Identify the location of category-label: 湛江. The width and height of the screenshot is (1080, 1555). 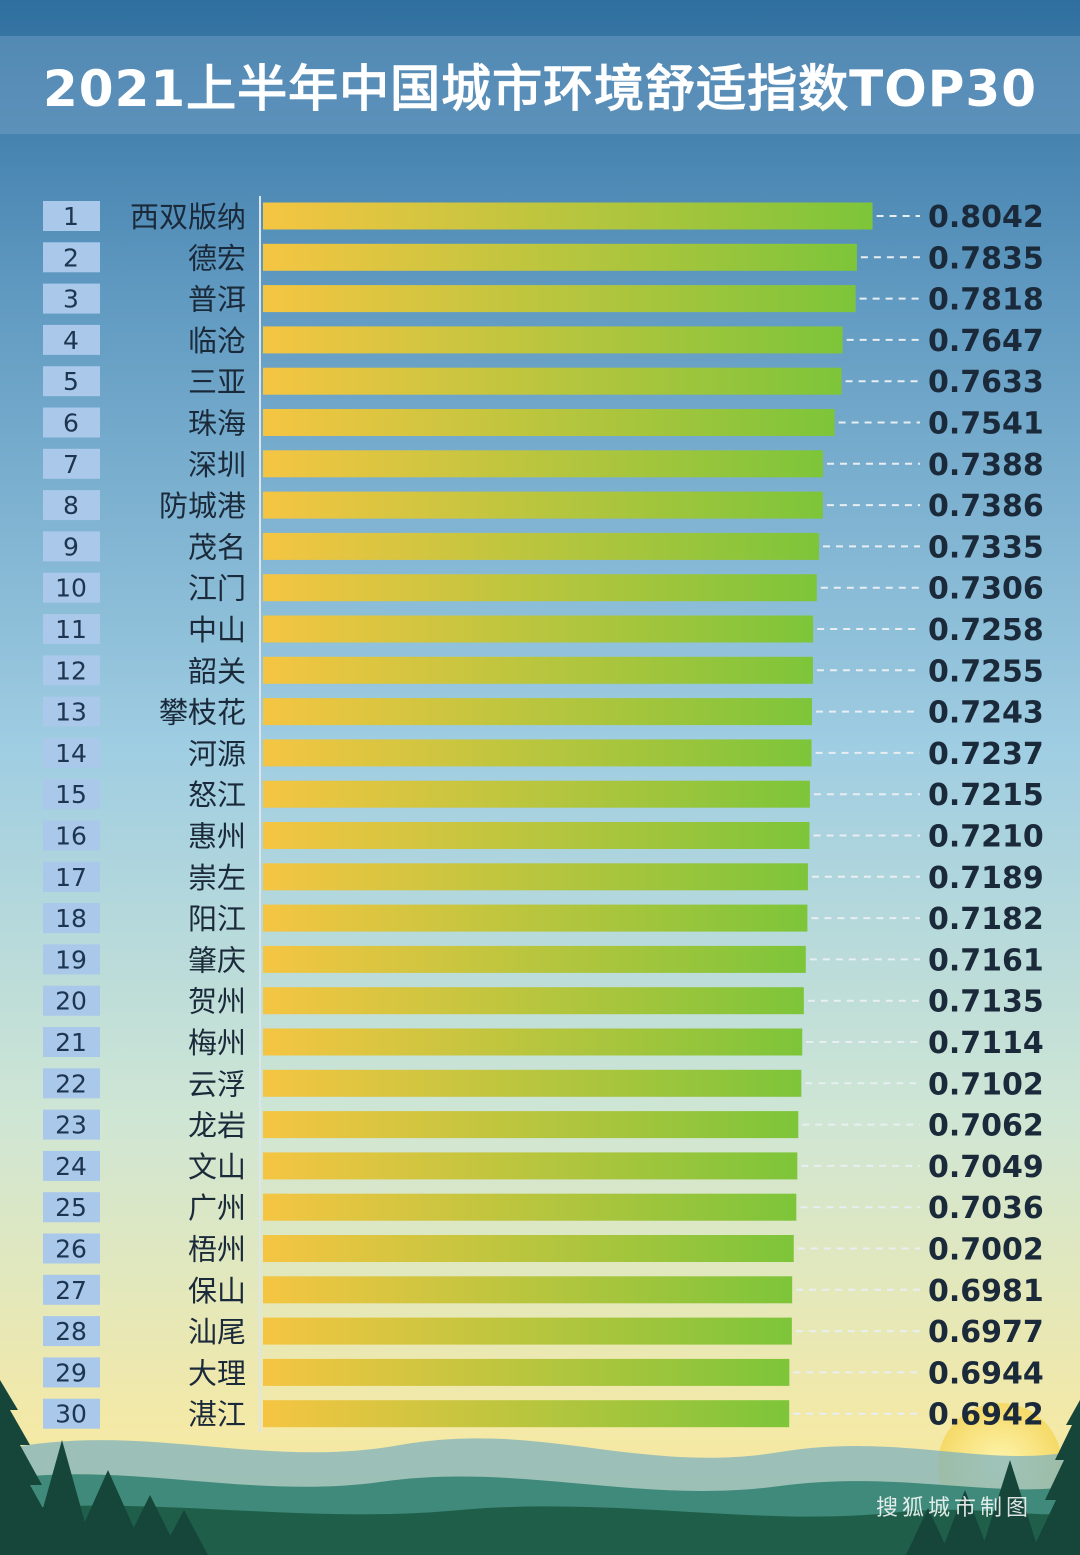
(217, 1415).